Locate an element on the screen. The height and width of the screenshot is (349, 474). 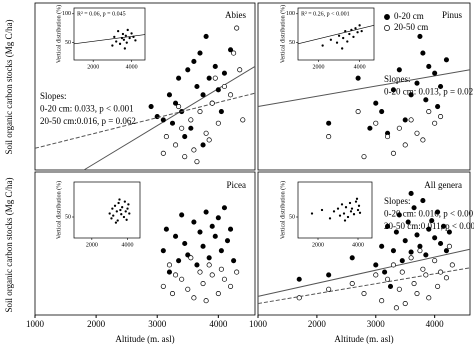
x-tick-label: 2000 is located at coordinates (96, 324).